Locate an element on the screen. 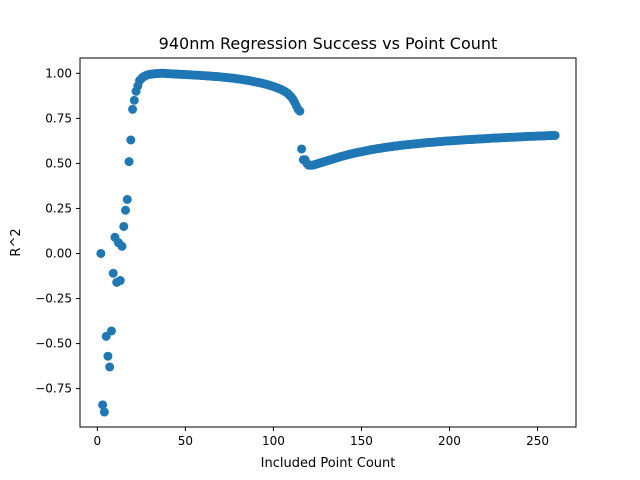 The image size is (640, 480). y-tick-label: 0.50 is located at coordinates (58, 163).